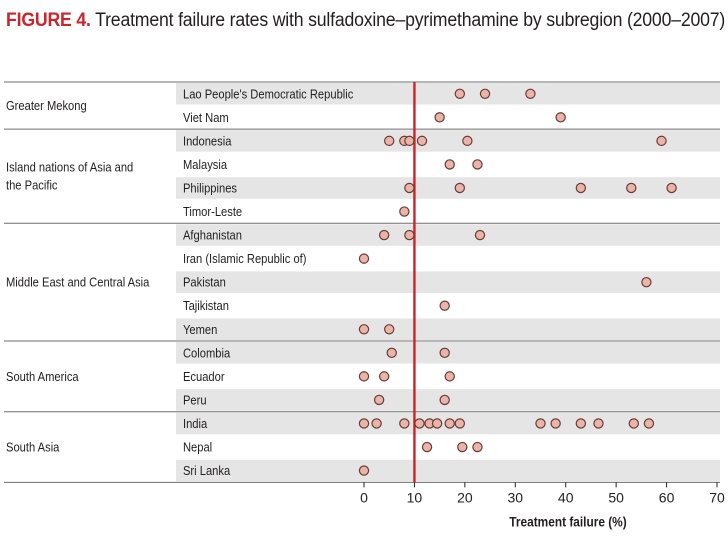  What do you see at coordinates (515, 497) in the screenshot?
I see `x-tick-label: 30` at bounding box center [515, 497].